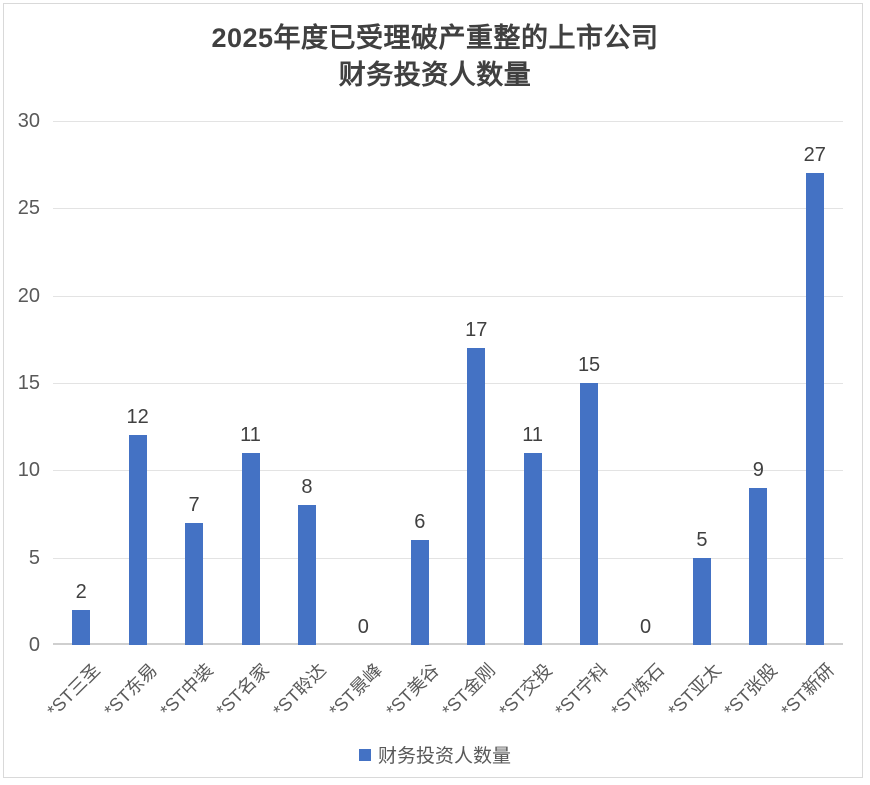 The height and width of the screenshot is (785, 870). Describe the element at coordinates (28, 121) in the screenshot. I see `y-axis-tick-label: 30` at that location.